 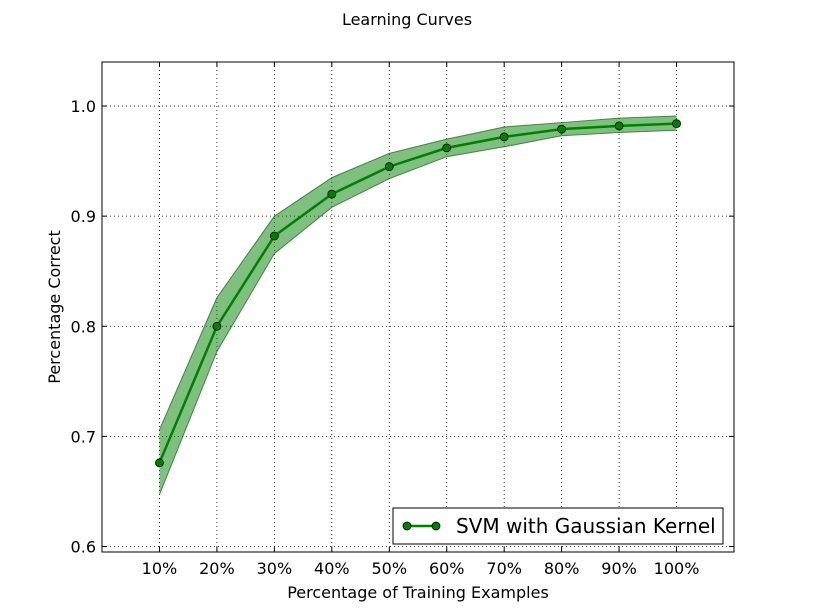 I want to click on legend-label: SVM with Gaussian Kernel, so click(x=586, y=526).